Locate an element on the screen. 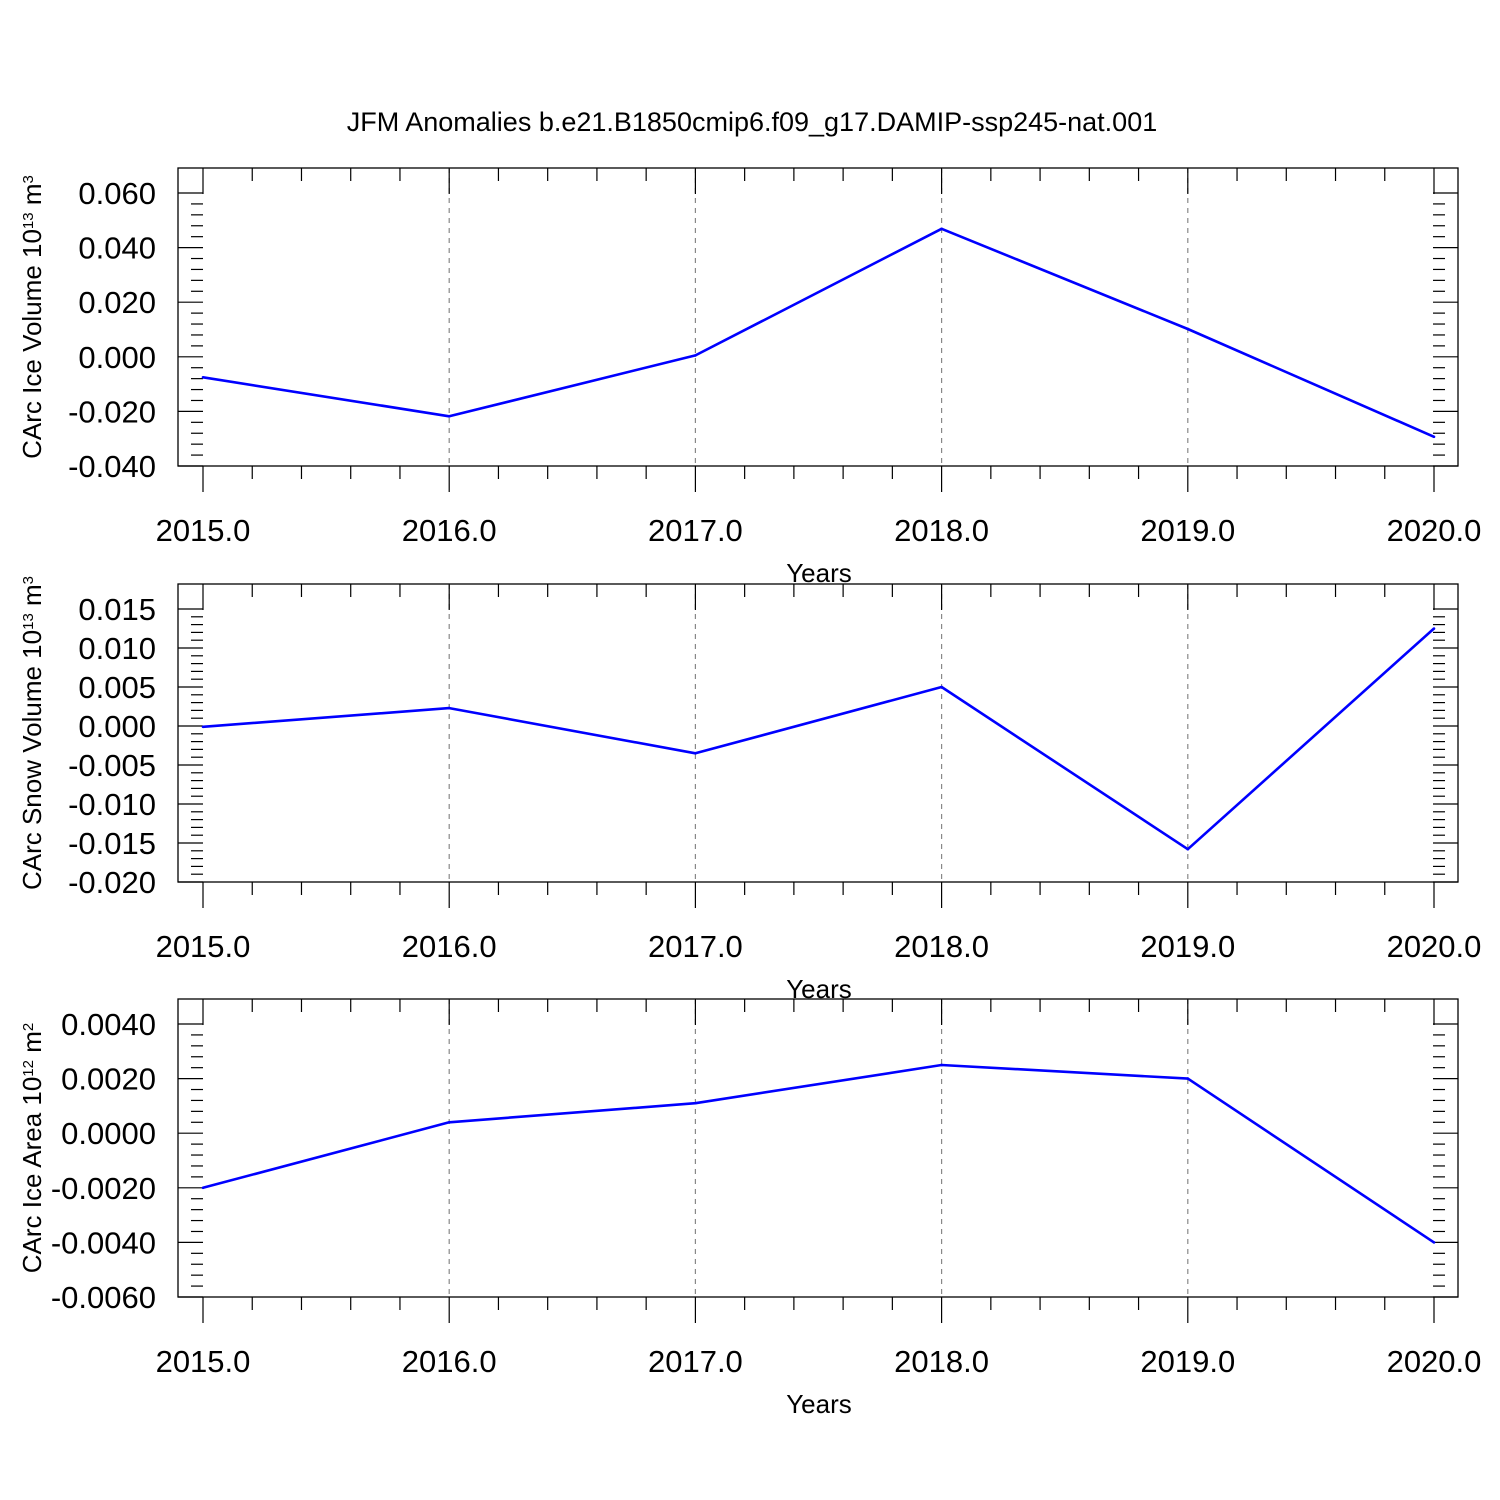 The image size is (1500, 1500). y-tick-label: -0.040 is located at coordinates (112, 466).